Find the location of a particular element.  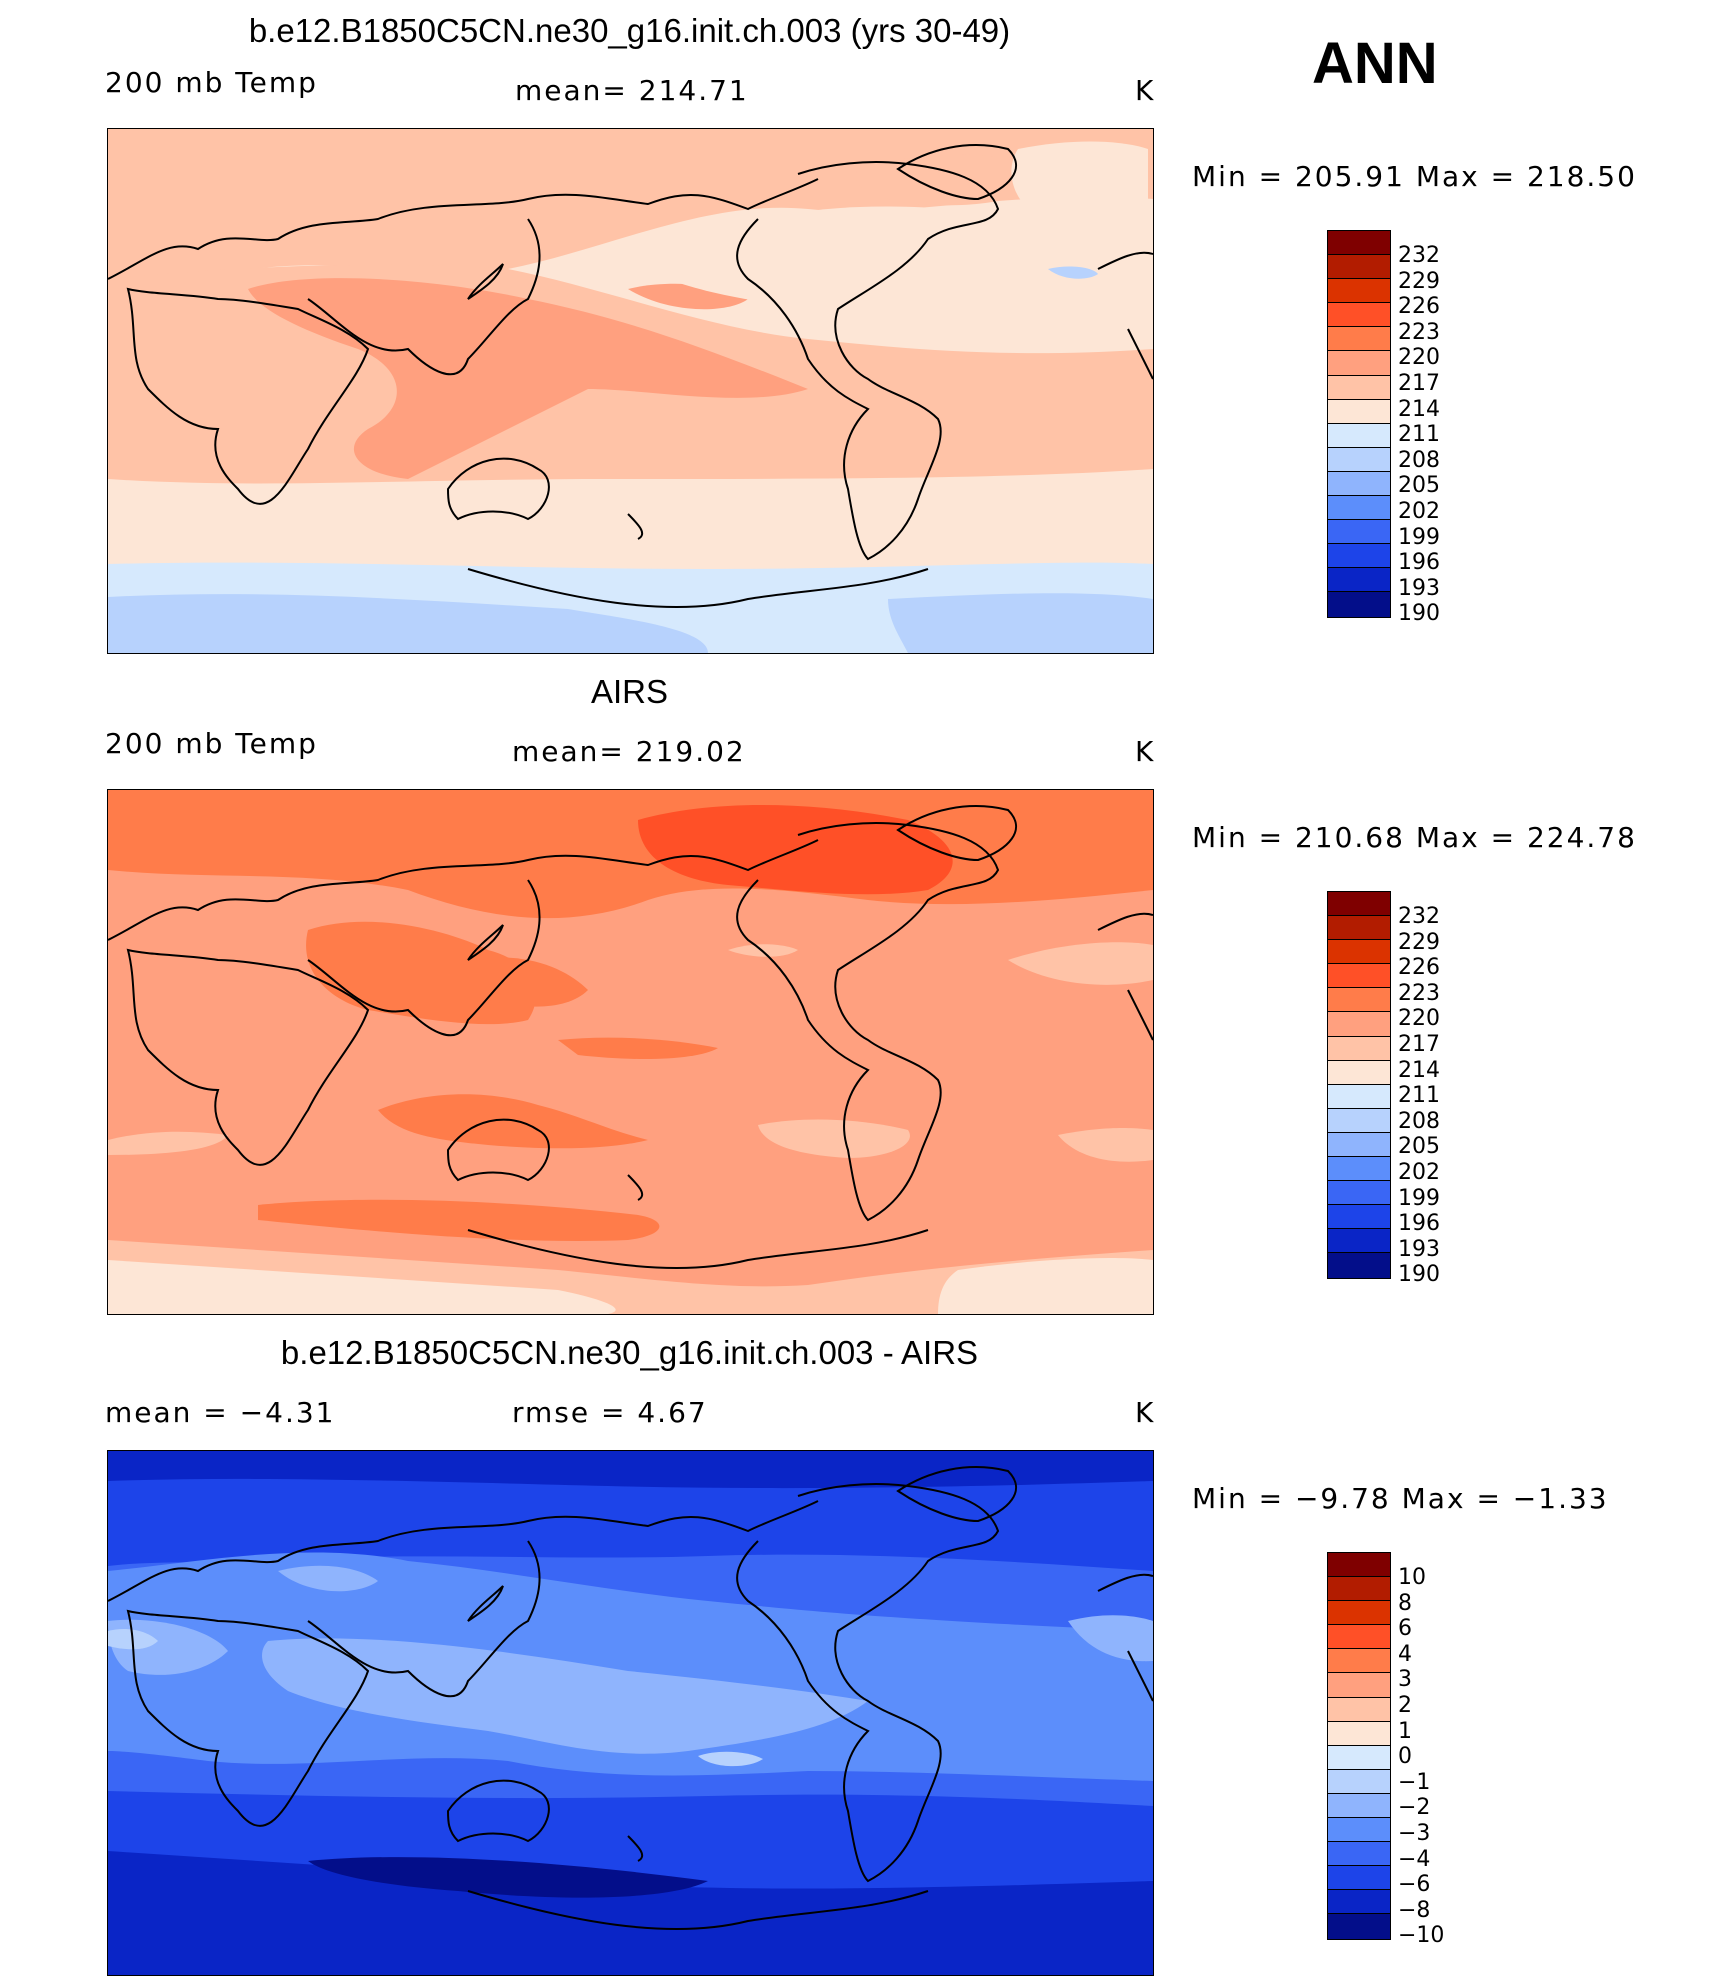

panel1-colorbar-tick-label: 208 is located at coordinates (1419, 460).